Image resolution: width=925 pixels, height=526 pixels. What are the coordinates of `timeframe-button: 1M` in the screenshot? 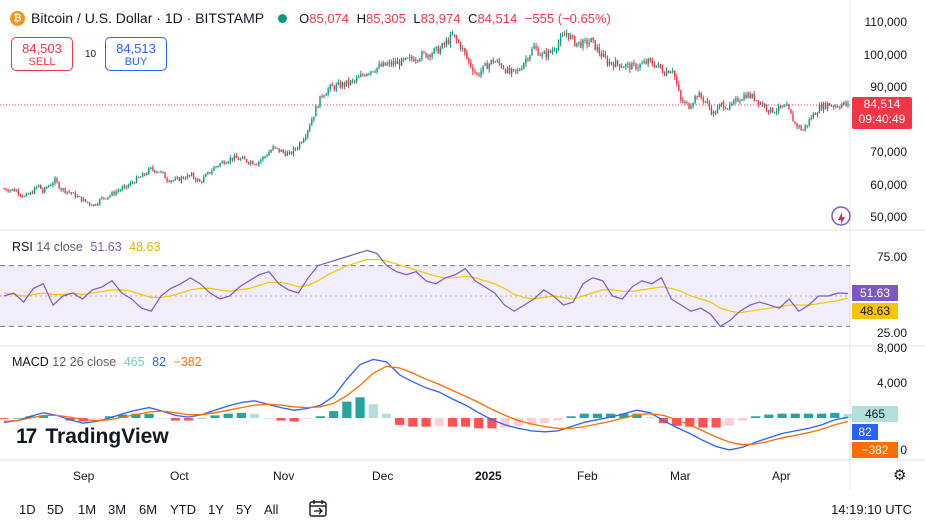 It's located at (87, 509).